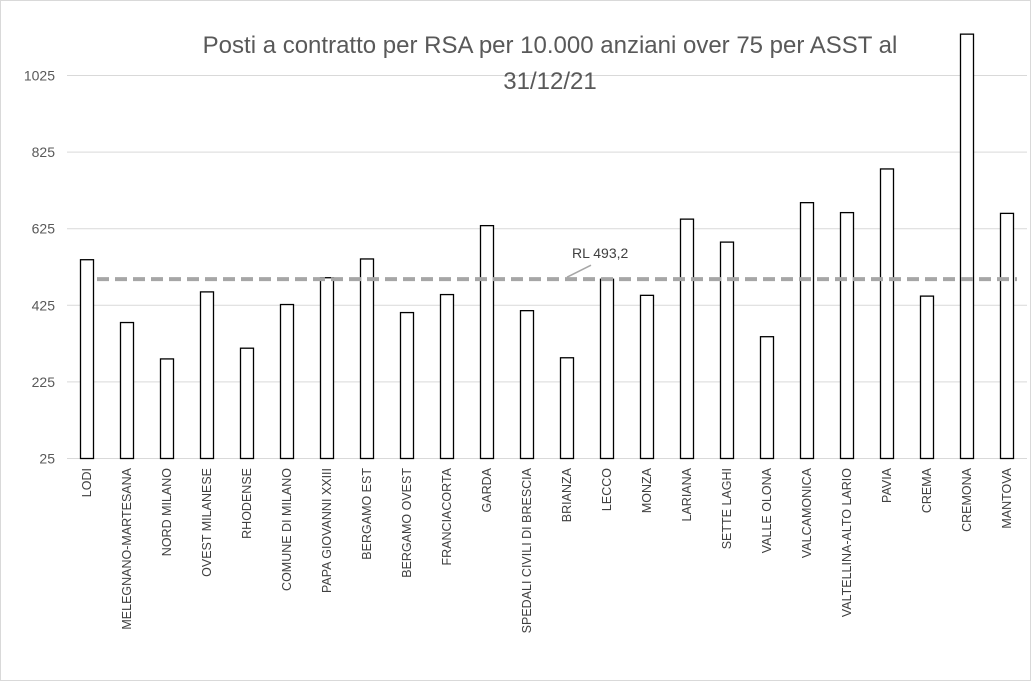 The height and width of the screenshot is (681, 1031). I want to click on x-tick-label: CREMONA, so click(967, 499).